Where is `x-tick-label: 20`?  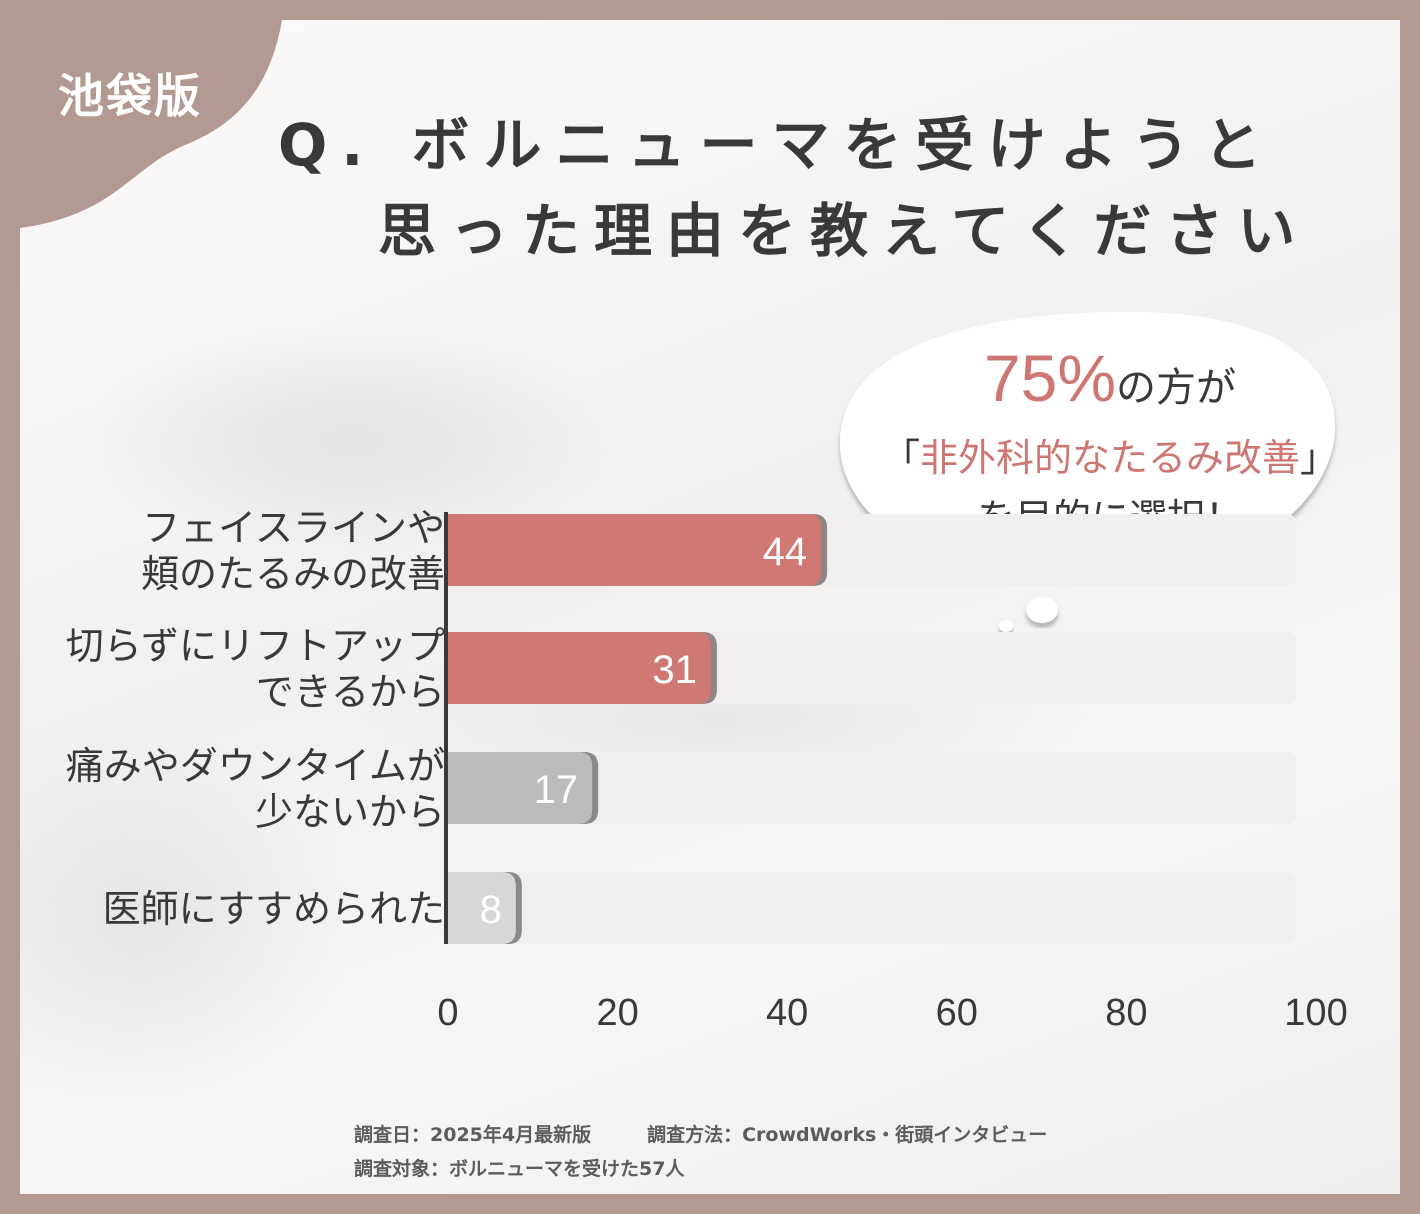 x-tick-label: 20 is located at coordinates (617, 1013).